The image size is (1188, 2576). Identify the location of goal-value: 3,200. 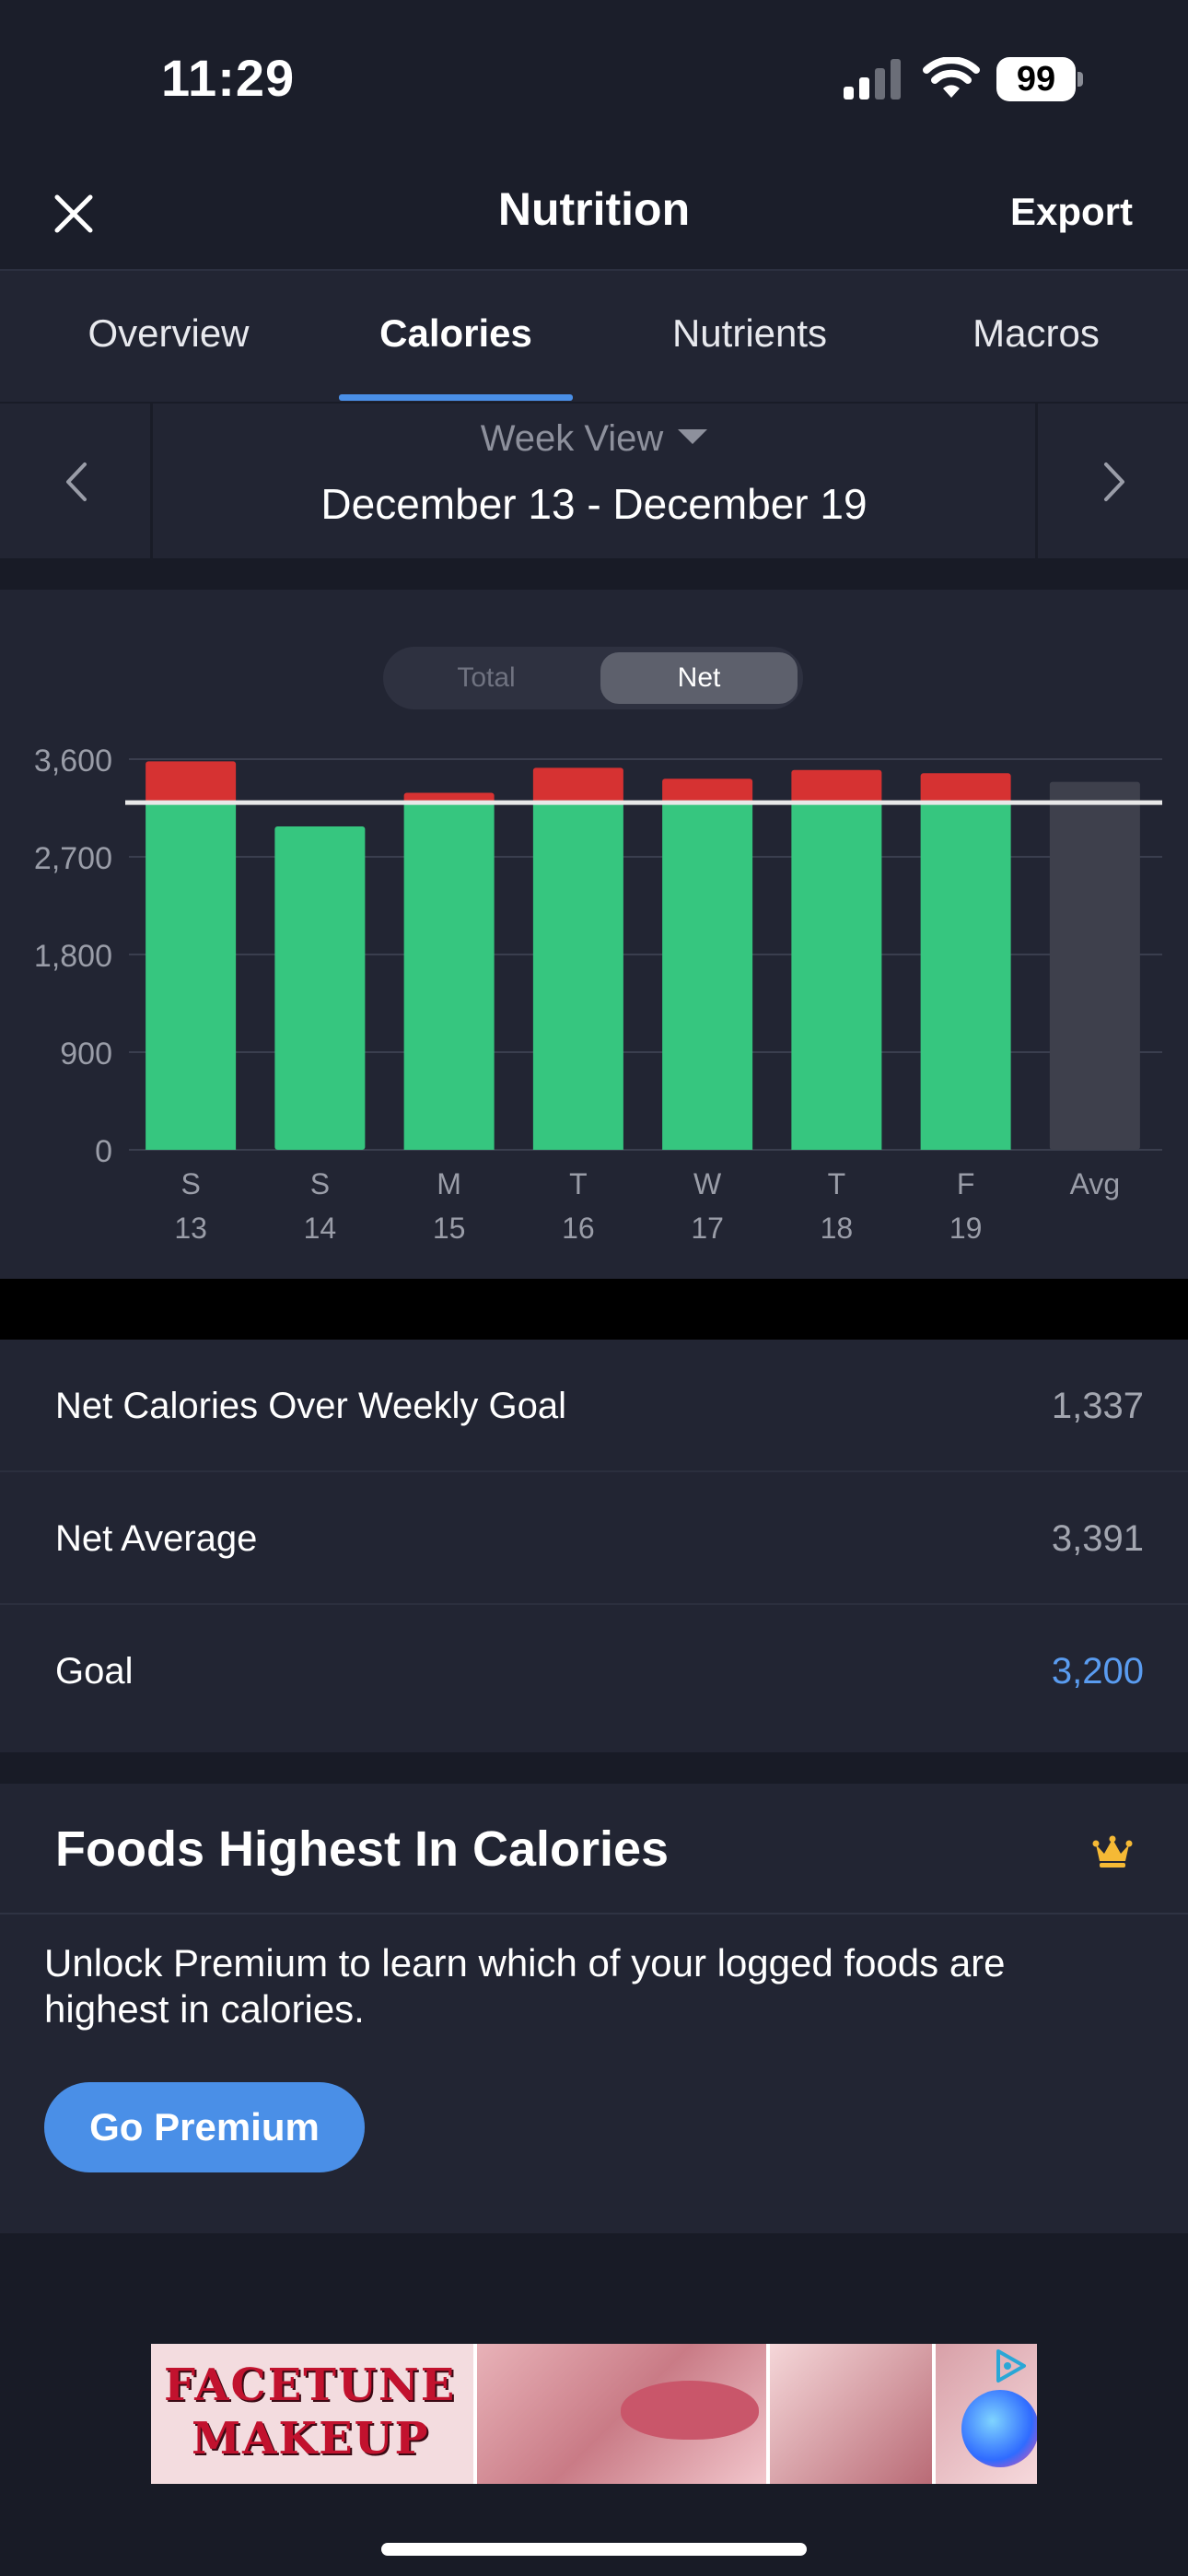
(1097, 1671).